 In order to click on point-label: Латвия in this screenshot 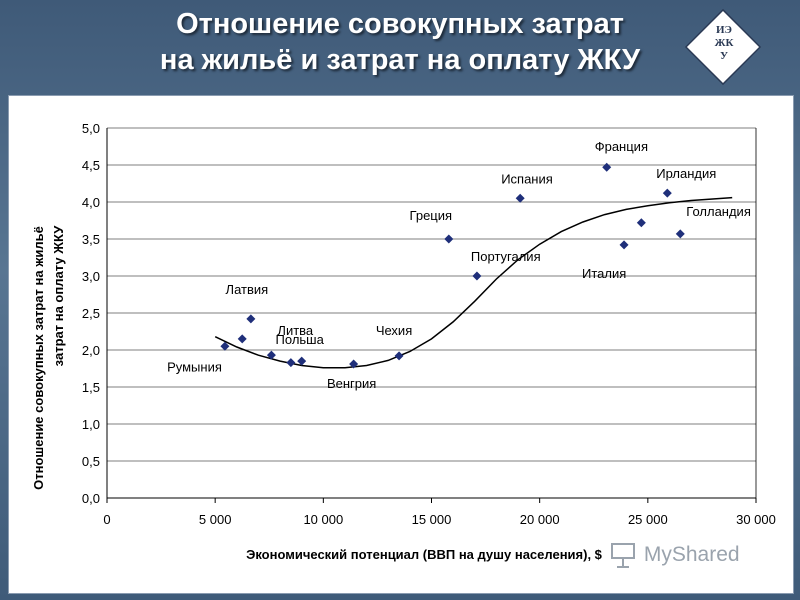, I will do `click(247, 289)`.